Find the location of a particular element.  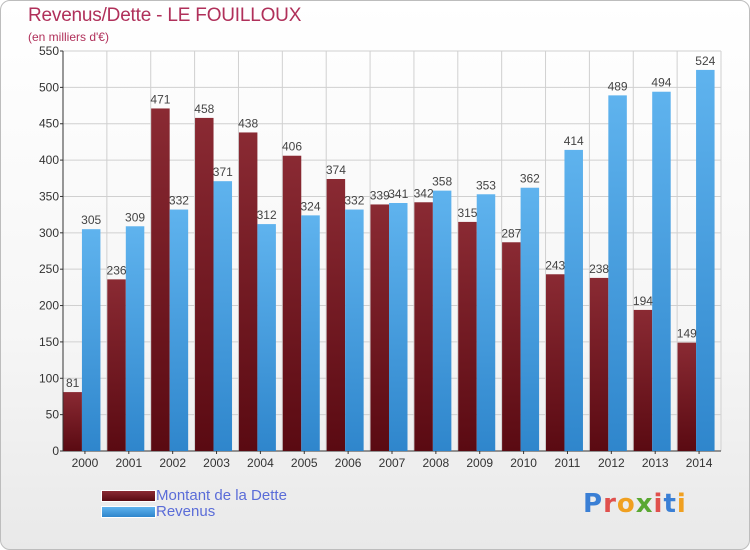

data-label-dette: 406 is located at coordinates (292, 147).